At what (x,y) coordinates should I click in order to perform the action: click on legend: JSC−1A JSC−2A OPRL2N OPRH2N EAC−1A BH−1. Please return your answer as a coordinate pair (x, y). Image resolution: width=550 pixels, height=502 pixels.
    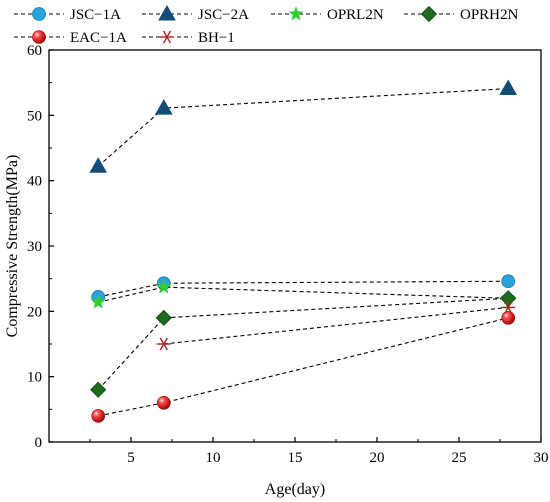
    Looking at the image, I should click on (266, 25).